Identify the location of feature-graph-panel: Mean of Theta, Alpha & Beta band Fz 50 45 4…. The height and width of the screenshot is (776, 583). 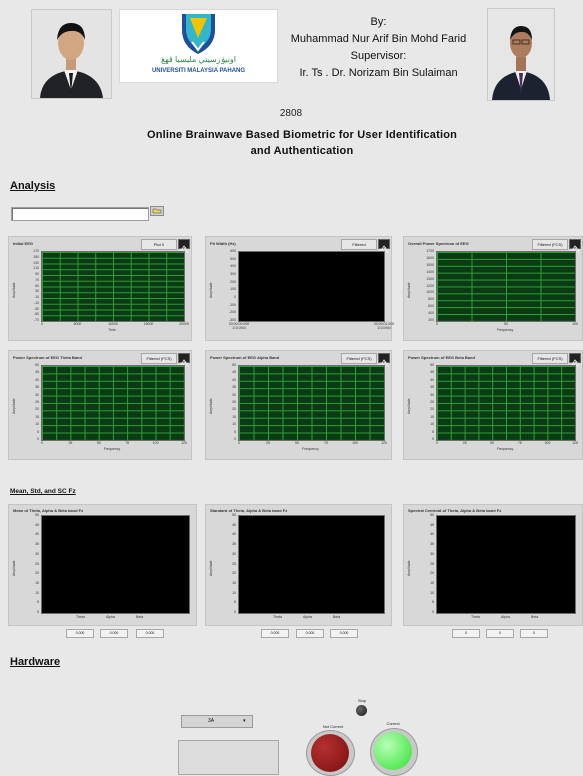
(102, 565).